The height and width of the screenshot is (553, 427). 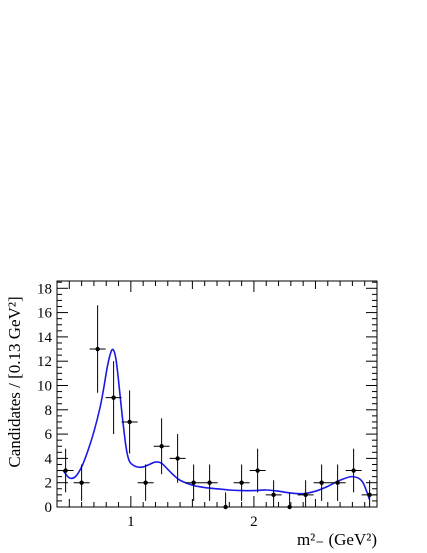 What do you see at coordinates (14, 381) in the screenshot?
I see `y-axis-title: Candidates / [0.13 GeV²]` at bounding box center [14, 381].